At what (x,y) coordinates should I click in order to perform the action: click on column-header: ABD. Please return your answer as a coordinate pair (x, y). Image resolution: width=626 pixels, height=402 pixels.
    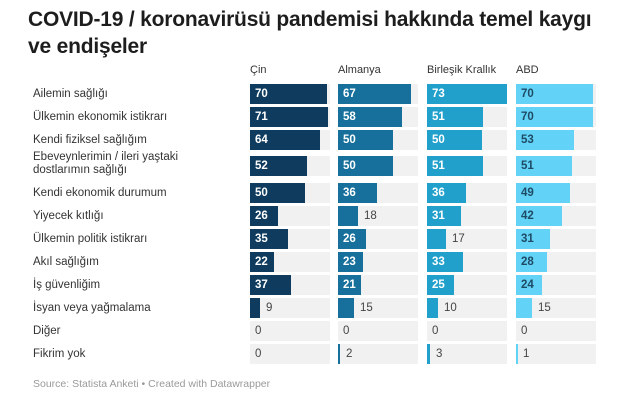
    Looking at the image, I should click on (527, 70).